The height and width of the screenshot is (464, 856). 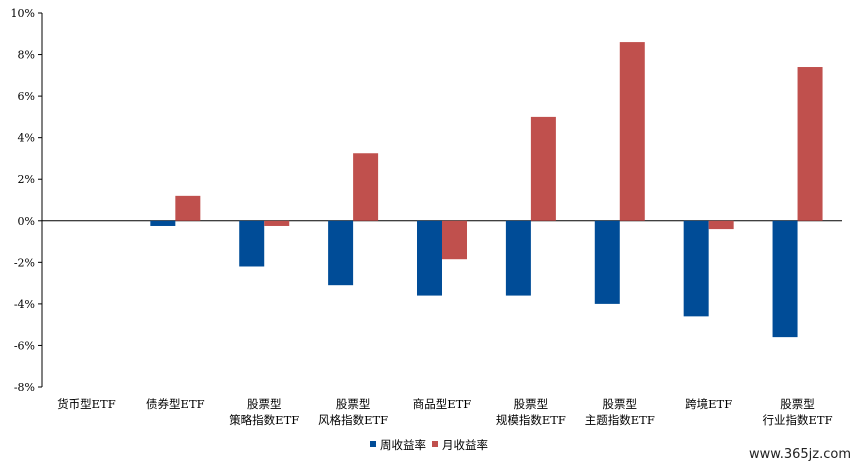 I want to click on legend-label: 月收益率, so click(x=465, y=445).